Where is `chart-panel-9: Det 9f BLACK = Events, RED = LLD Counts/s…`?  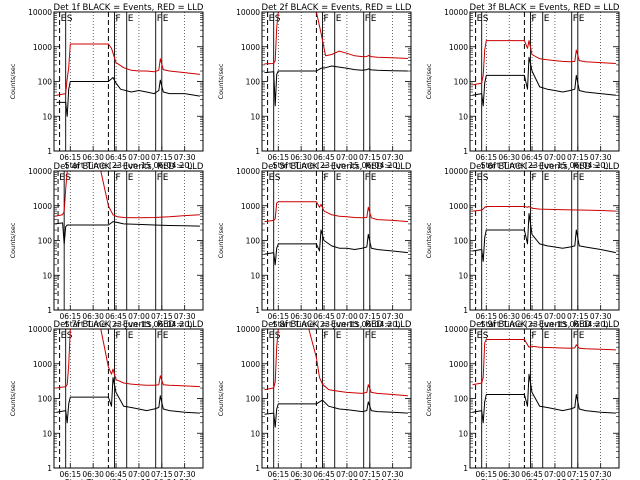 chart-panel-9: Det 9f BLACK = Events, RED = LLD Counts/s… is located at coordinates (522, 400).